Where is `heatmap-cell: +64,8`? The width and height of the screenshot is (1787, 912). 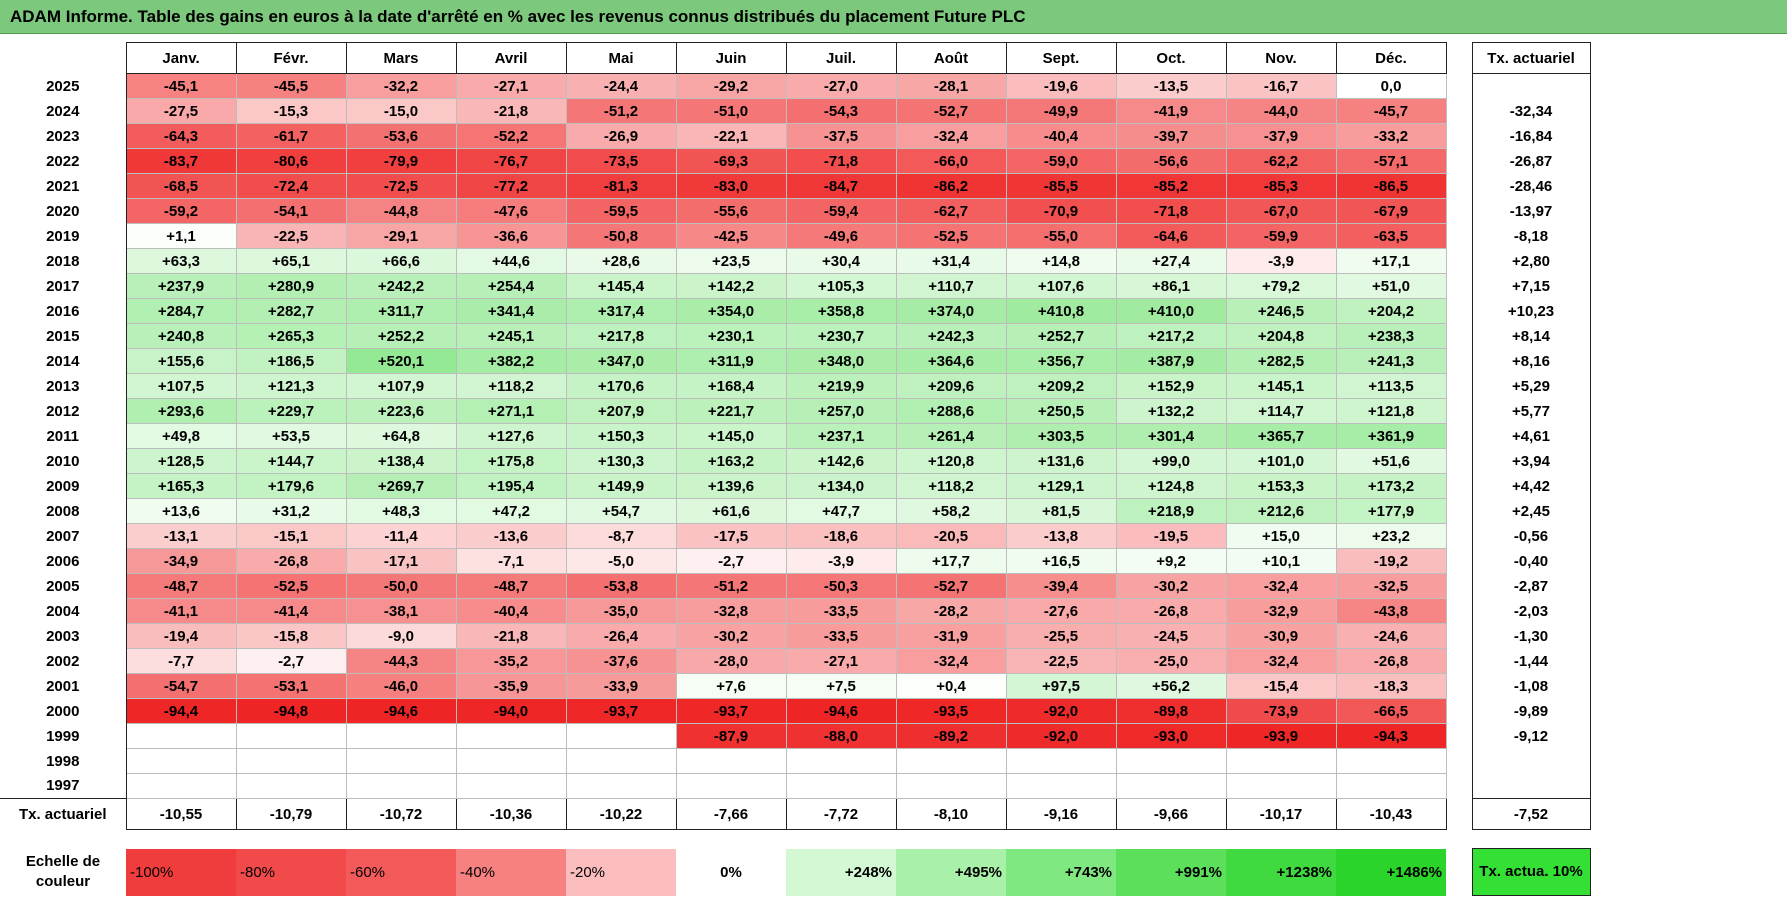
heatmap-cell: +64,8 is located at coordinates (401, 436).